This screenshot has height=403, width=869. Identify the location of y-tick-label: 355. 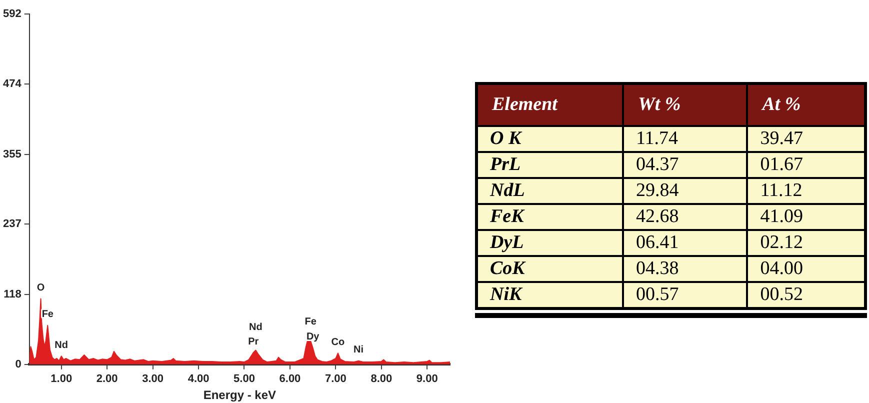
(12, 154).